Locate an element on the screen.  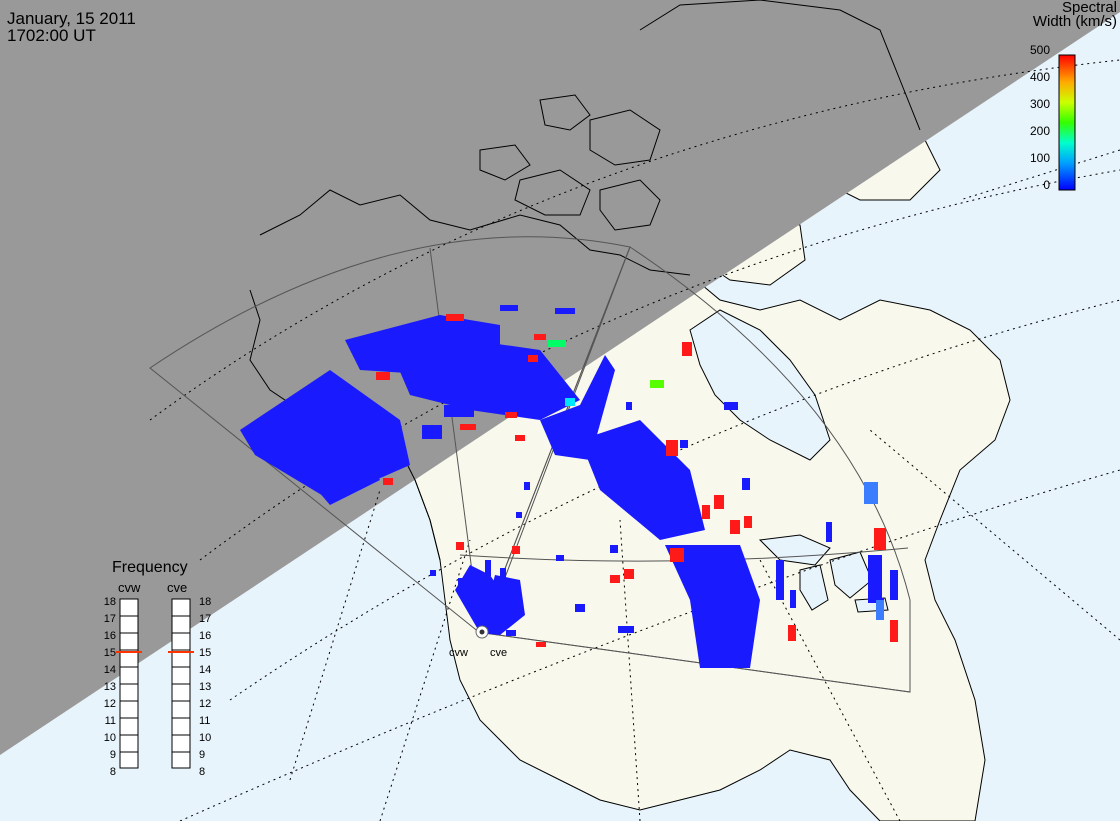
date-label: January, 15 2011 is located at coordinates (71, 18).